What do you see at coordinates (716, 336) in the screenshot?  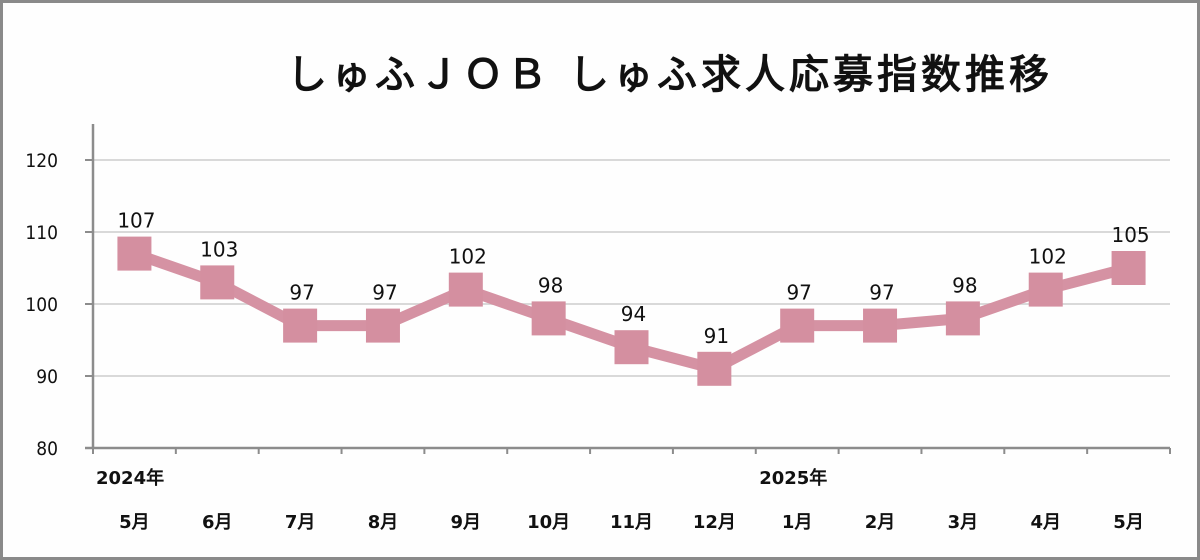 I see `data-label: 91` at bounding box center [716, 336].